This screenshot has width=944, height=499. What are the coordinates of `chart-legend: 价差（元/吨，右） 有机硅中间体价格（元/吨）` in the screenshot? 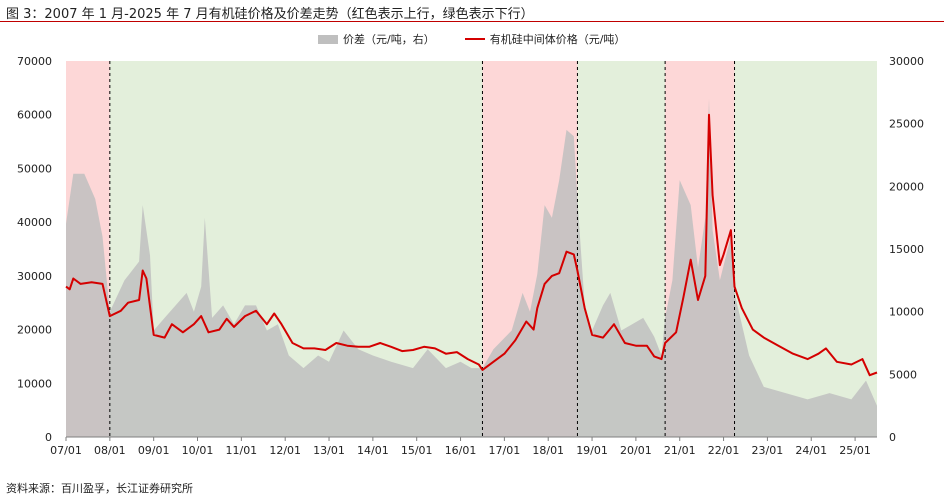 It's located at (486, 39).